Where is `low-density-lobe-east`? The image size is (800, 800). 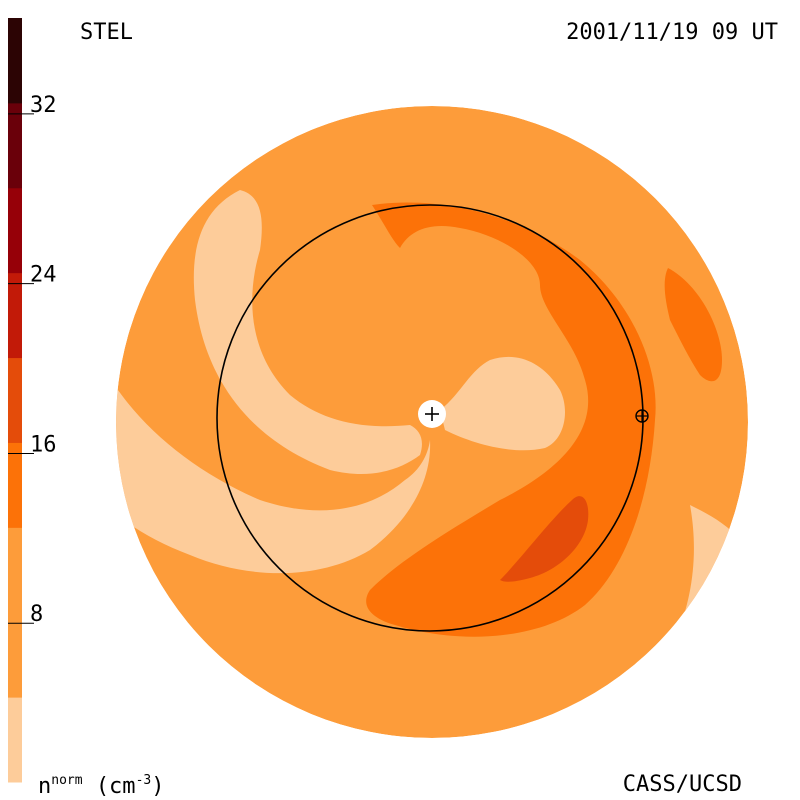
low-density-lobe-east is located at coordinates (502, 403).